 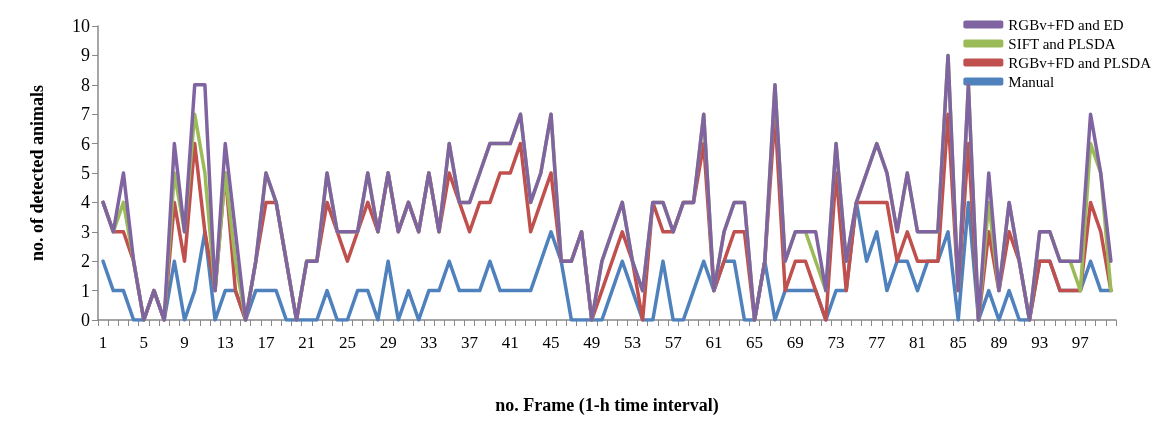 What do you see at coordinates (755, 342) in the screenshot?
I see `x-tick-label: 65` at bounding box center [755, 342].